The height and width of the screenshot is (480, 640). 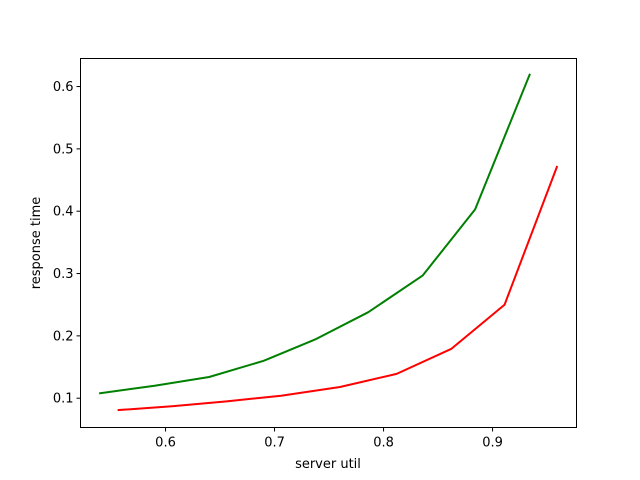 What do you see at coordinates (63, 336) in the screenshot?
I see `y-tick-label: 0.2` at bounding box center [63, 336].